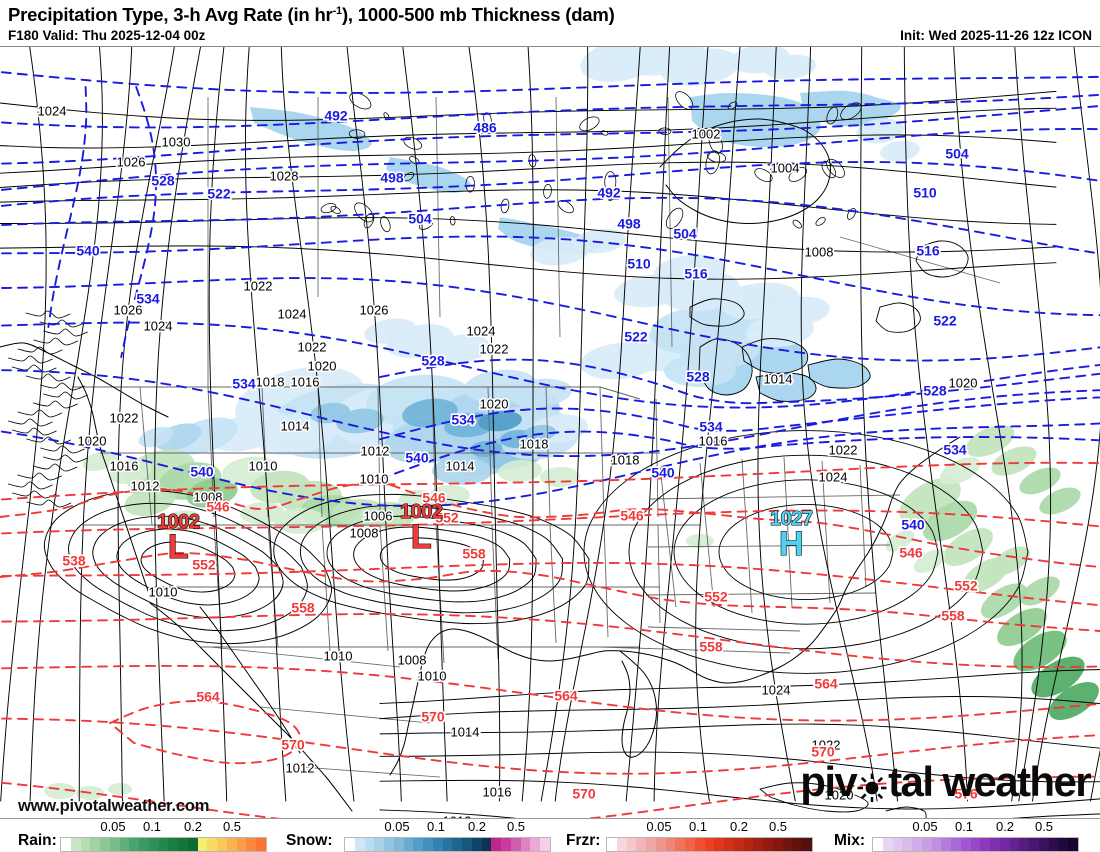  Describe the element at coordinates (114, 806) in the screenshot. I see `site-url-watermark: www.pivotalweather.com` at that location.